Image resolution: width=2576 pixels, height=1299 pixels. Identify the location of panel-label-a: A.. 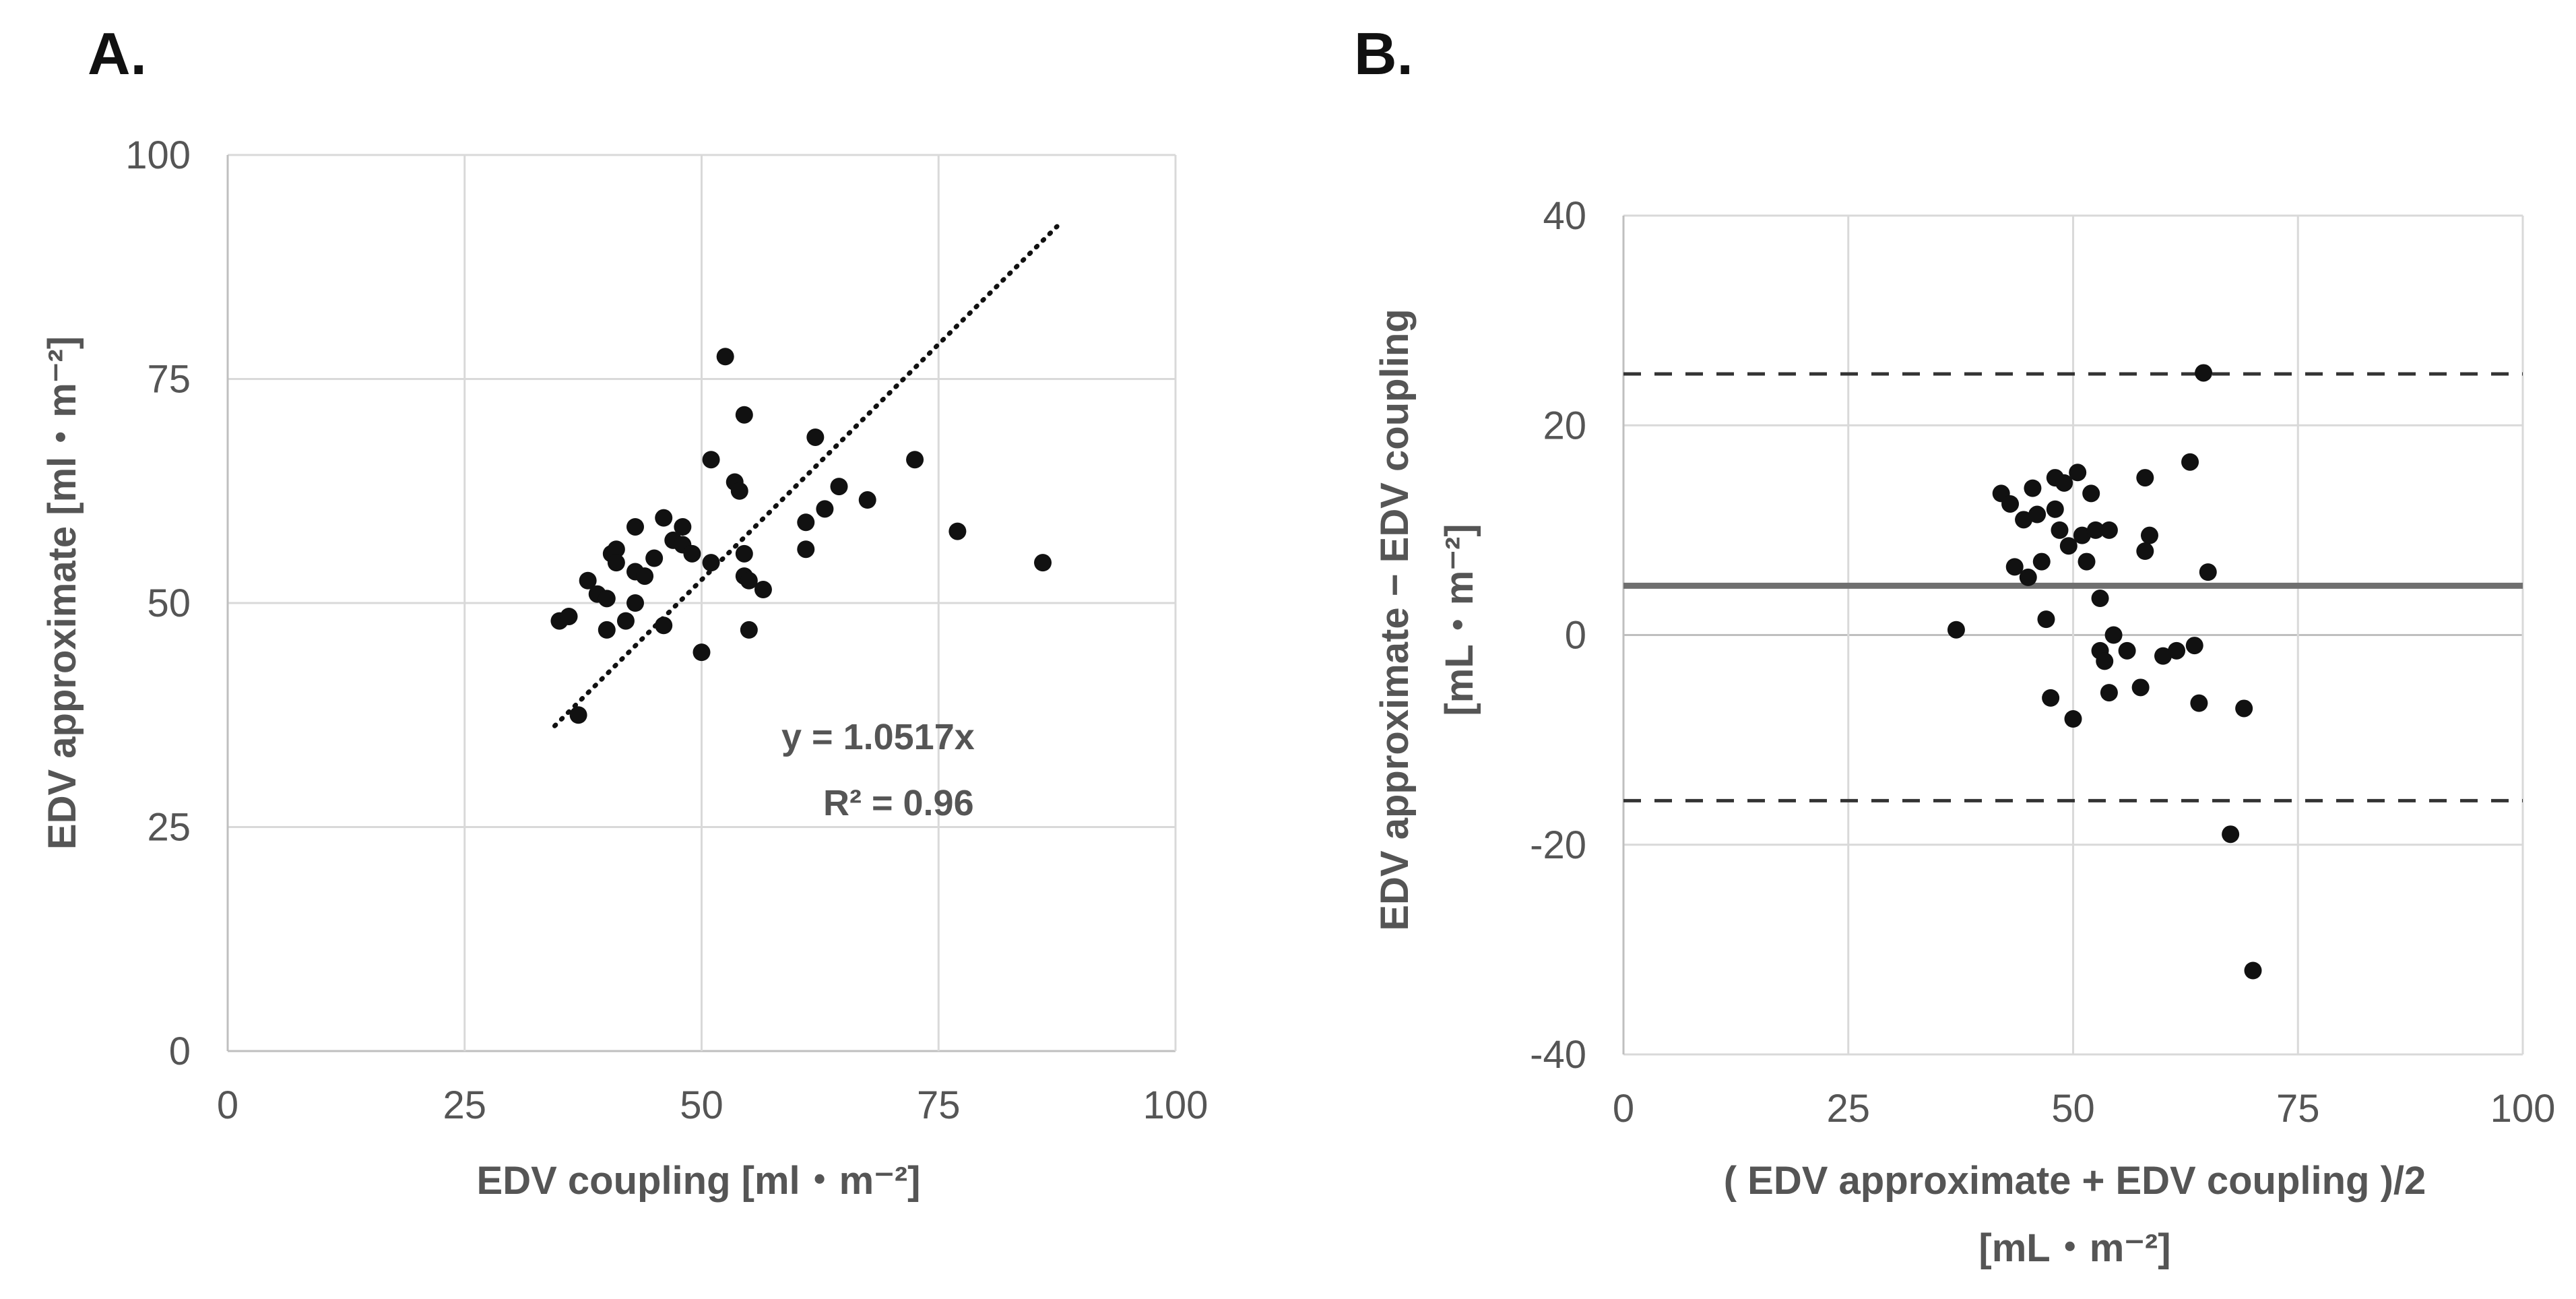
(118, 54).